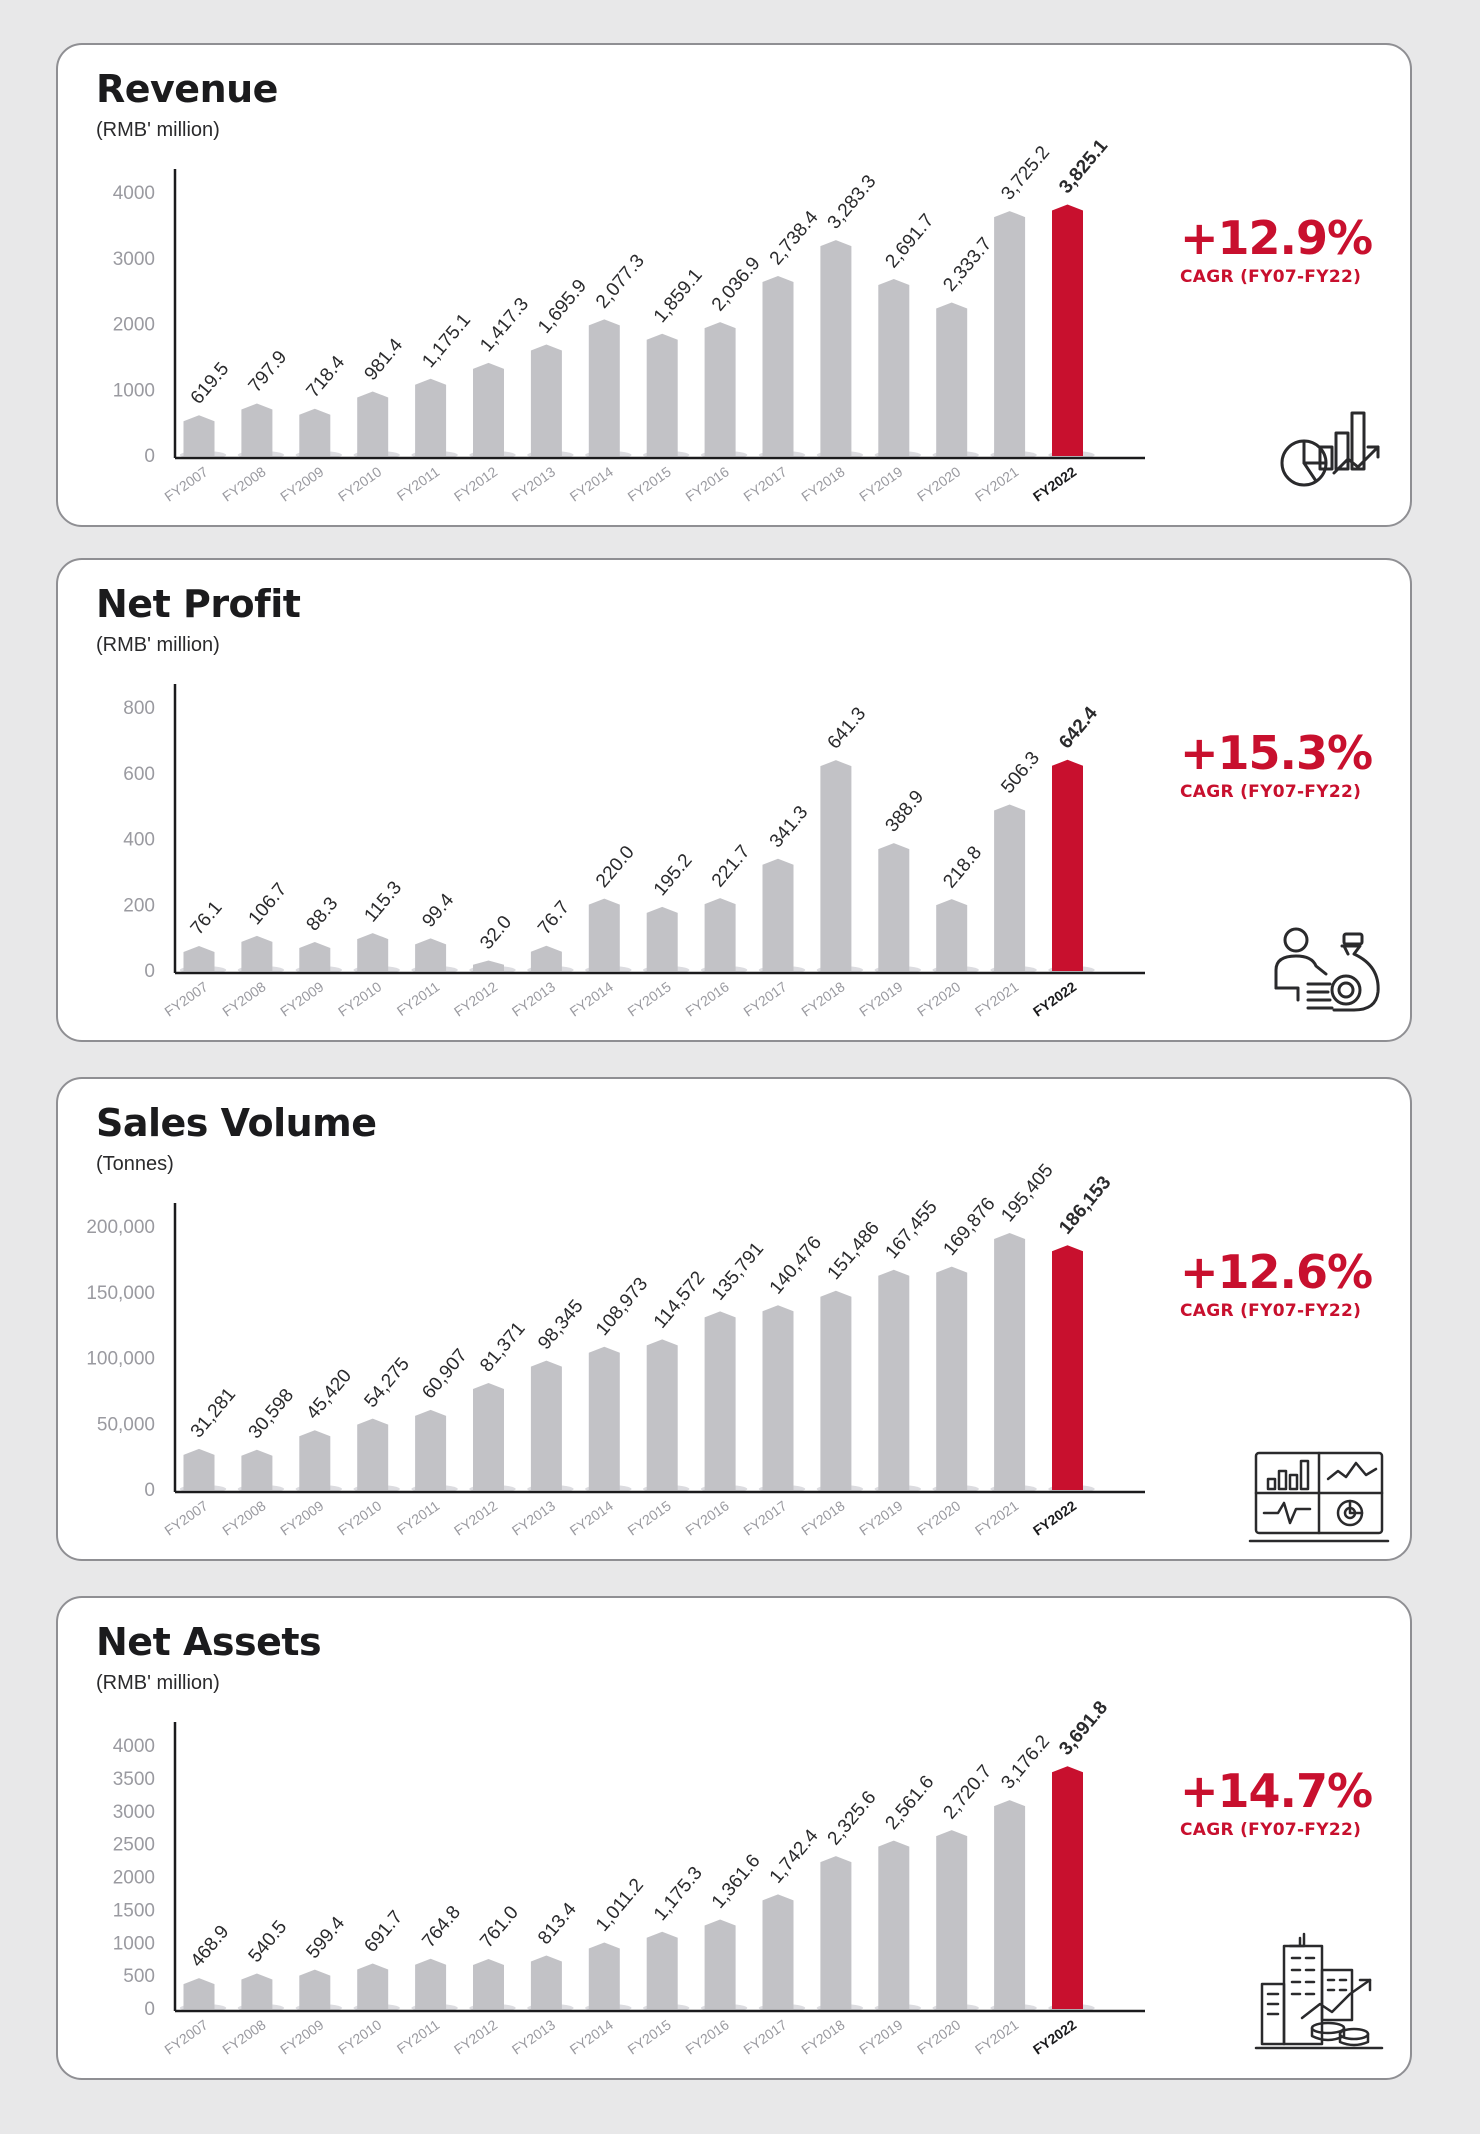 The width and height of the screenshot is (1480, 2134). Describe the element at coordinates (213, 1413) in the screenshot. I see `value-label: 31,281` at that location.